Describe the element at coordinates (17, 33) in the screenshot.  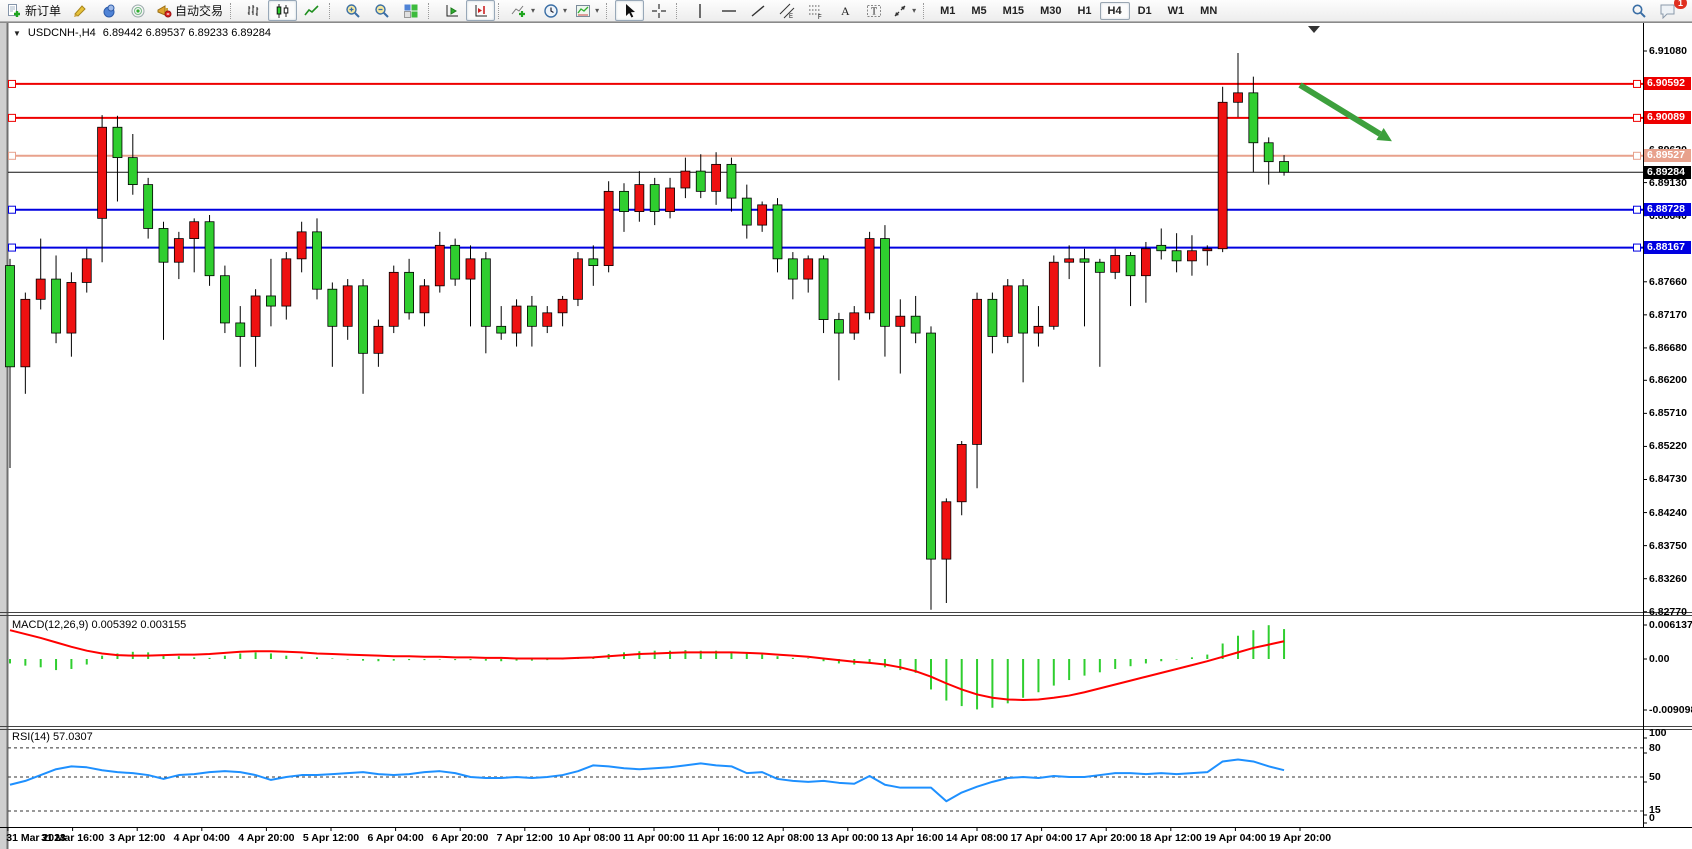
I see `chart-menu-triangle-icon: ▼` at that location.